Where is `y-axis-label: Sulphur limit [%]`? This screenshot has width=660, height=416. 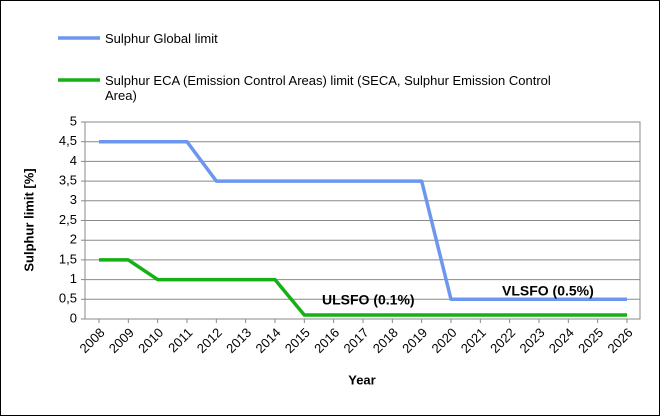
y-axis-label: Sulphur limit [%] is located at coordinates (28, 219).